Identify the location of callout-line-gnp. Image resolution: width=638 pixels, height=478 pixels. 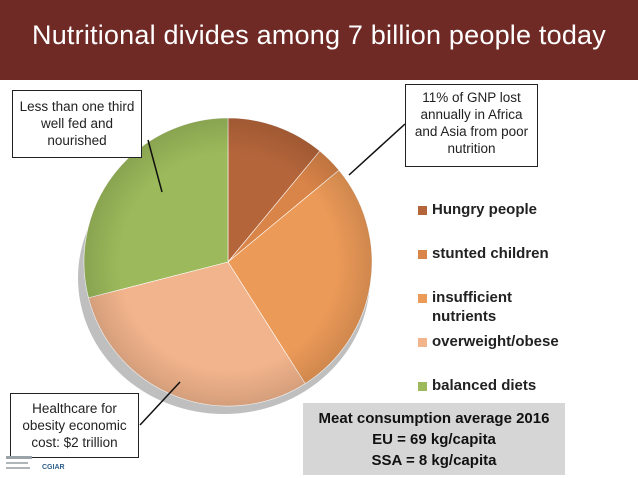
(377, 149).